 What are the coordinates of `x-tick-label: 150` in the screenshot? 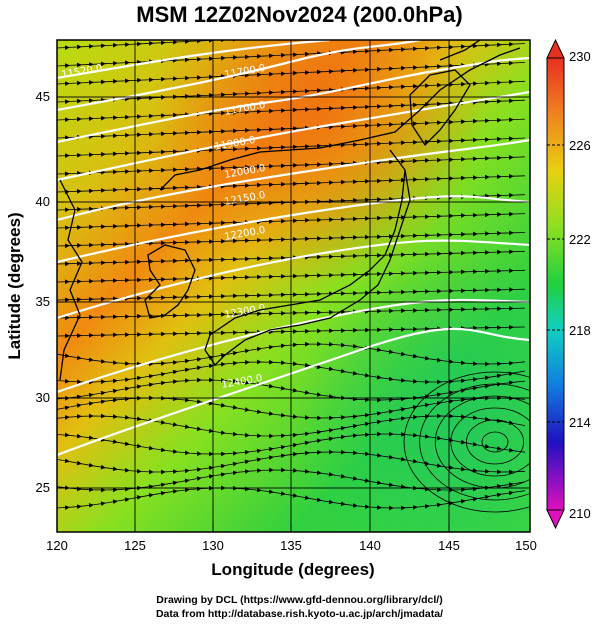 It's located at (526, 545).